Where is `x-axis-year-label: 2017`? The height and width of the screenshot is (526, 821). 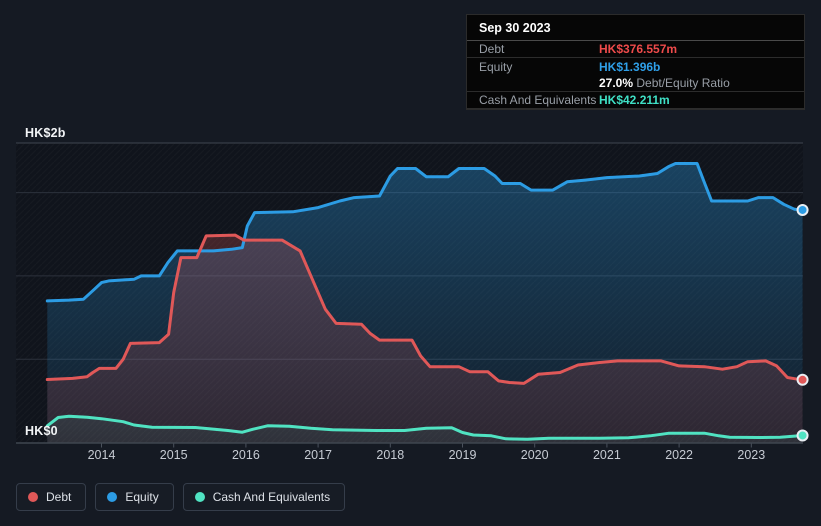
x-axis-year-label: 2017 is located at coordinates (318, 455).